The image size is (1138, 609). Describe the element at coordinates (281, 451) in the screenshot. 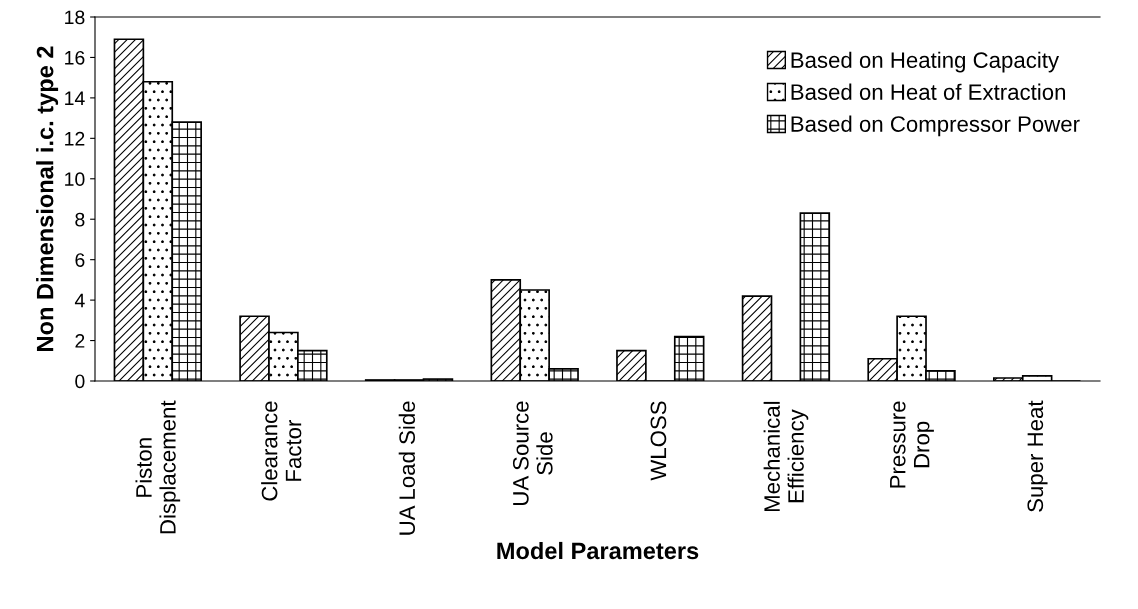

I see `x-tick-label: Clearance Factor` at that location.